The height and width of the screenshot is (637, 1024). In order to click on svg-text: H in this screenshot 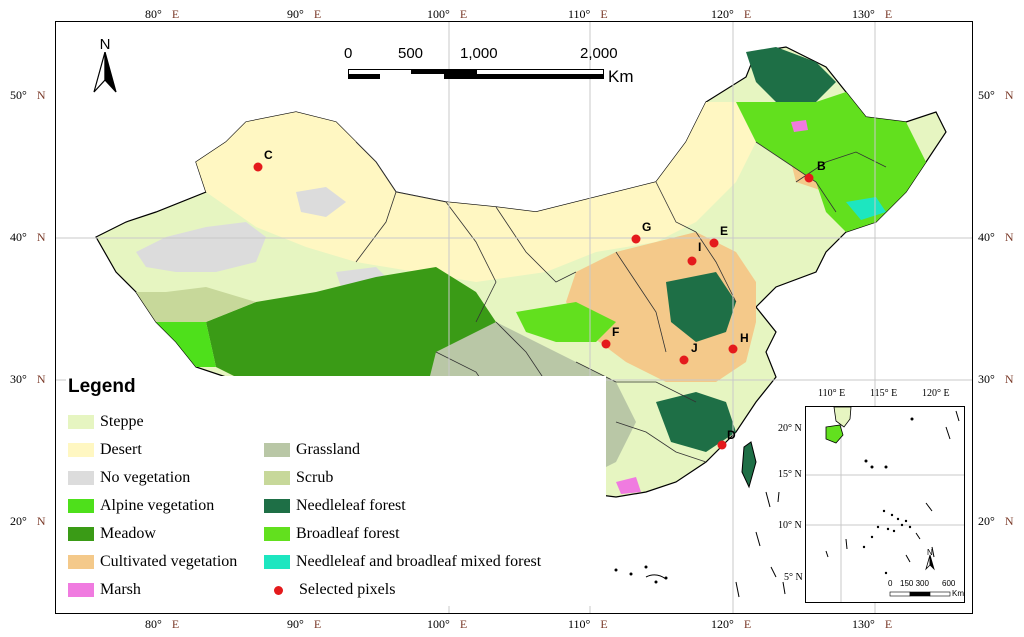, I will do `click(744, 338)`.